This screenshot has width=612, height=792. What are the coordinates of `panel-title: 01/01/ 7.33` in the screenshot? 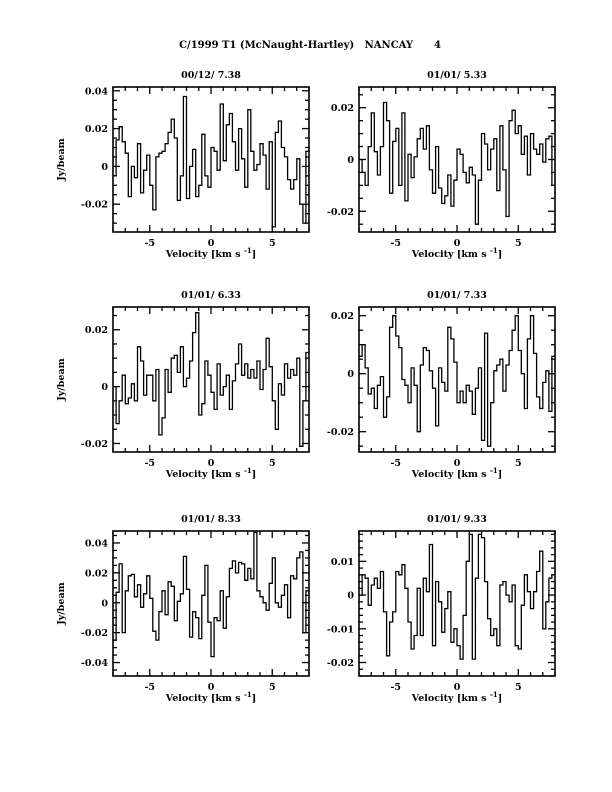 It's located at (457, 295).